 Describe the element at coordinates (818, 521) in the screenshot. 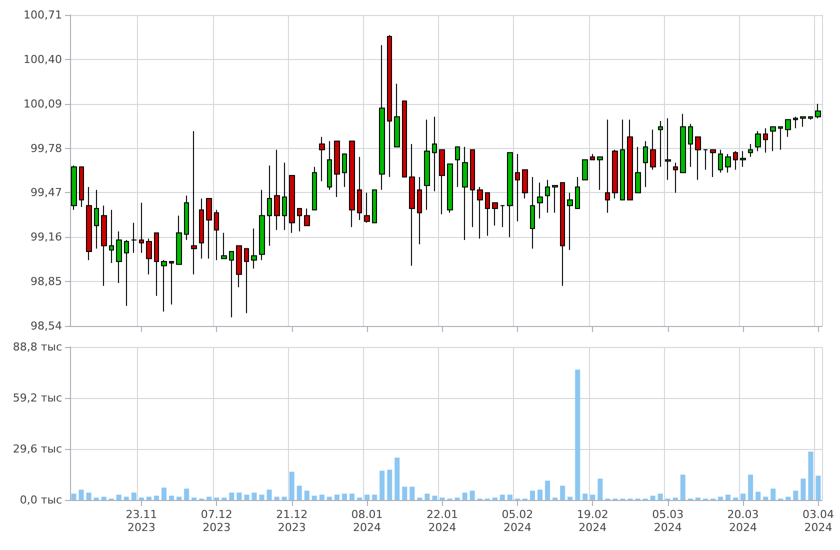

I see `x-tick-label: 03.04 2024` at that location.